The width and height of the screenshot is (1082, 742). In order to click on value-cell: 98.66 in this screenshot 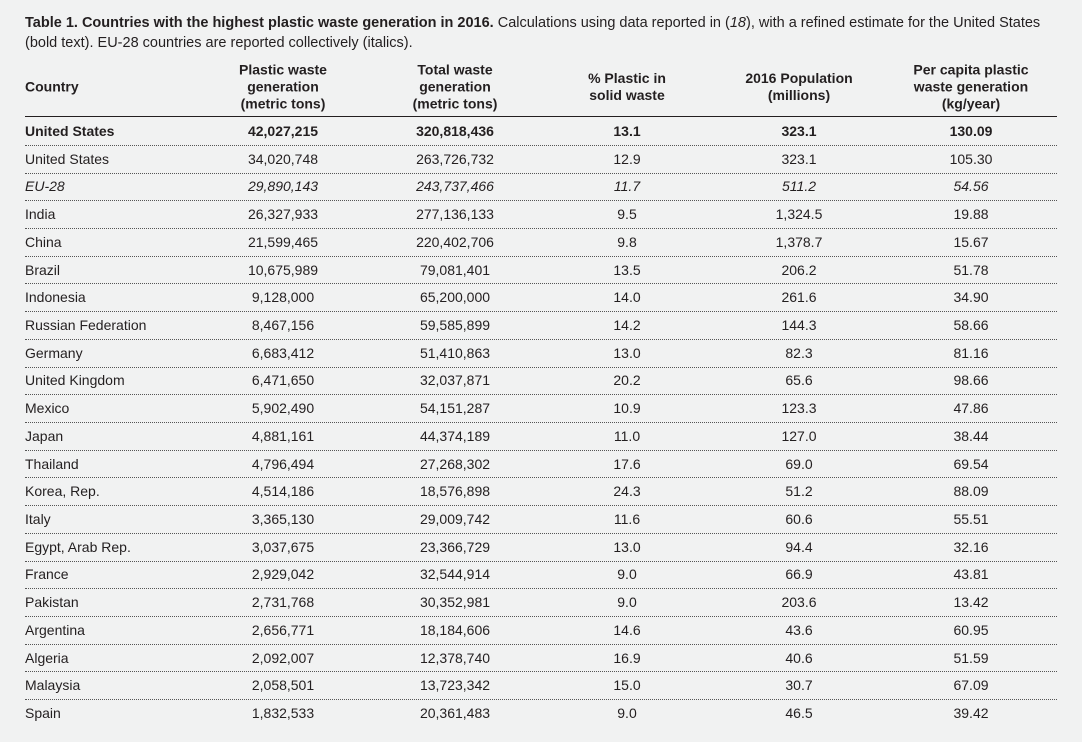, I will do `click(971, 380)`.